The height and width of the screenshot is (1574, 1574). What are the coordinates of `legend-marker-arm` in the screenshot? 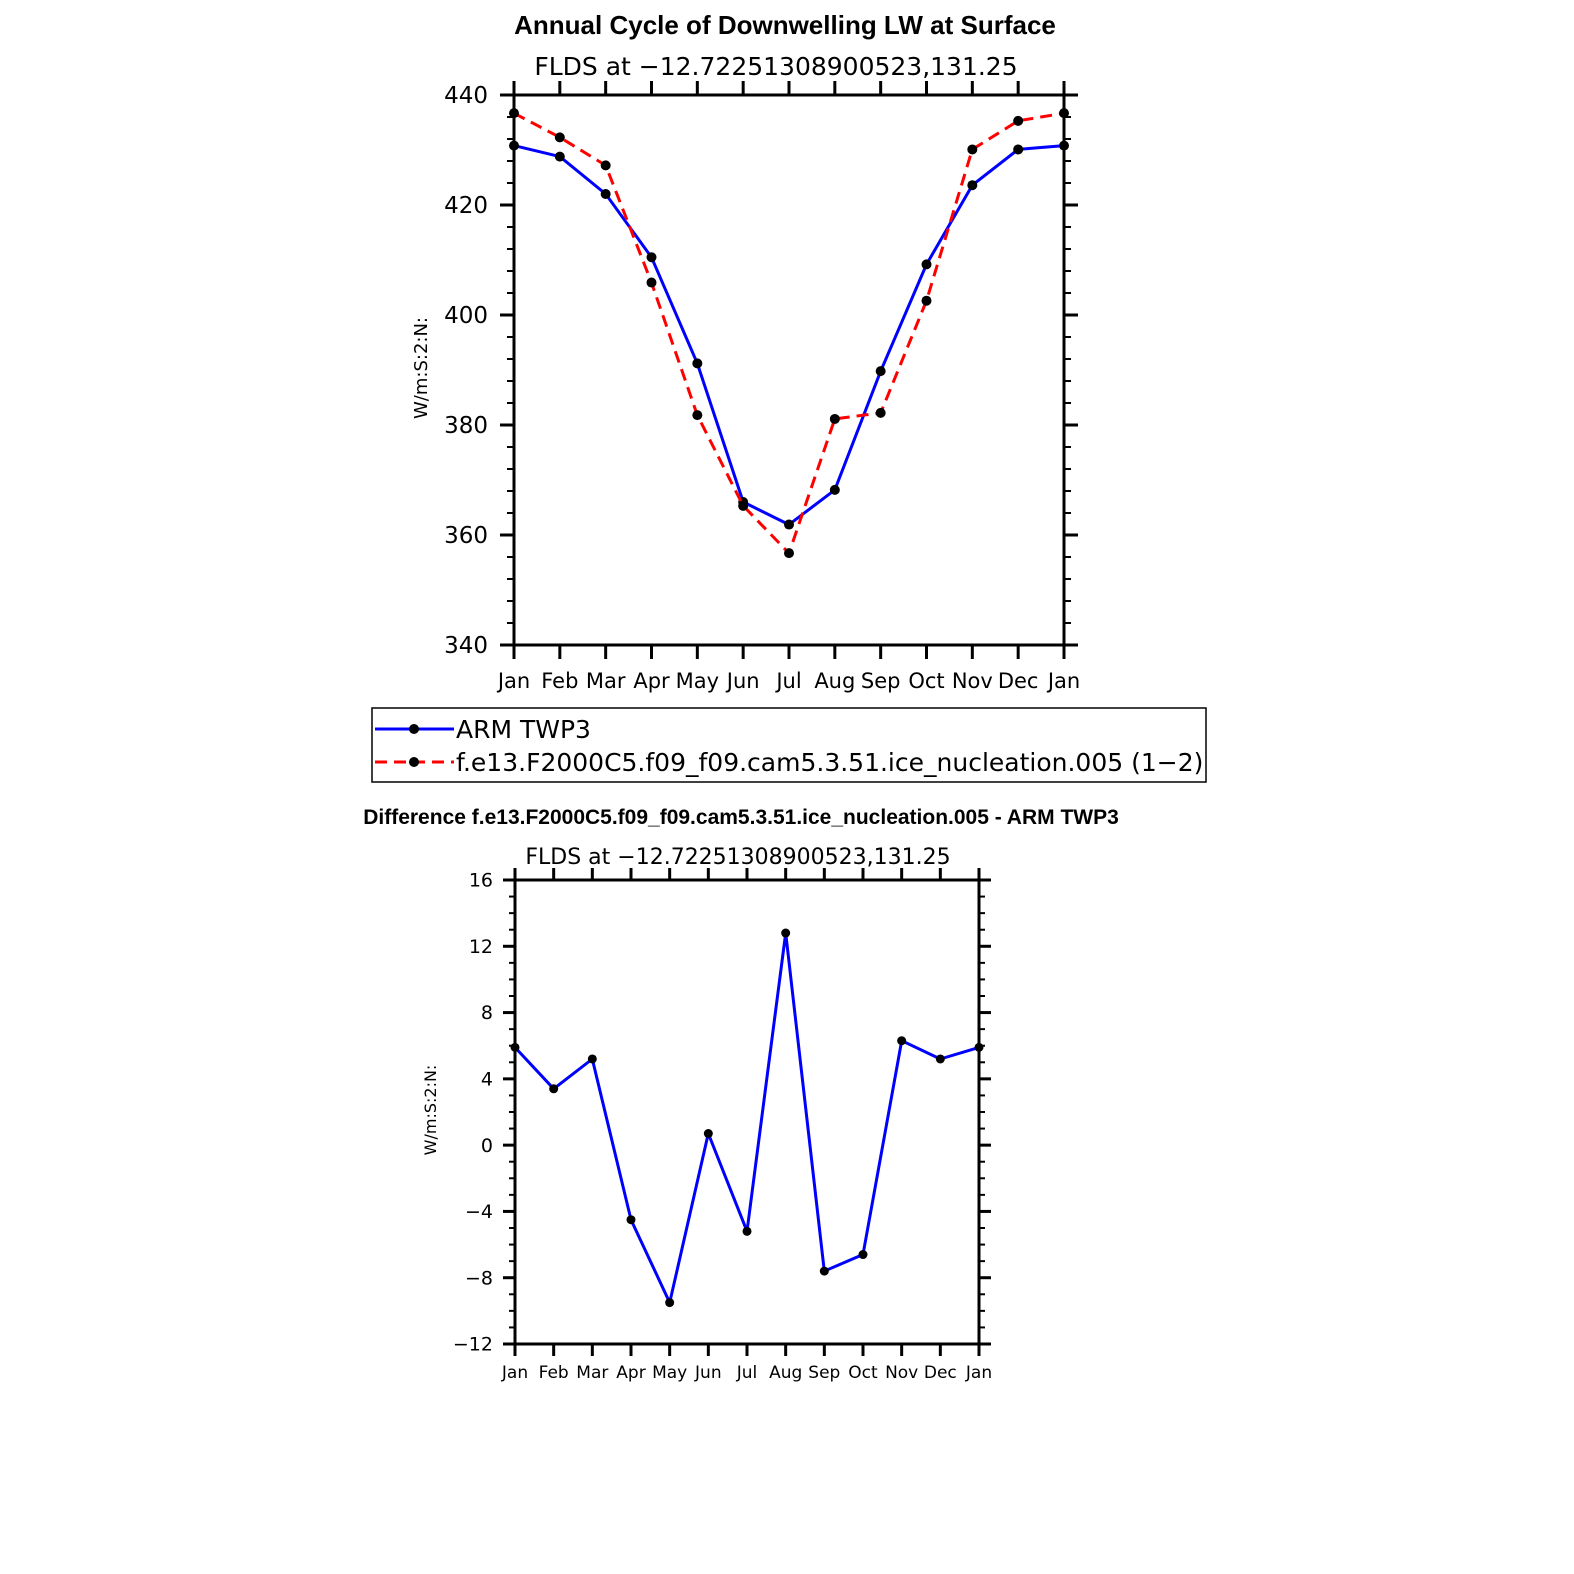 It's located at (414, 729).